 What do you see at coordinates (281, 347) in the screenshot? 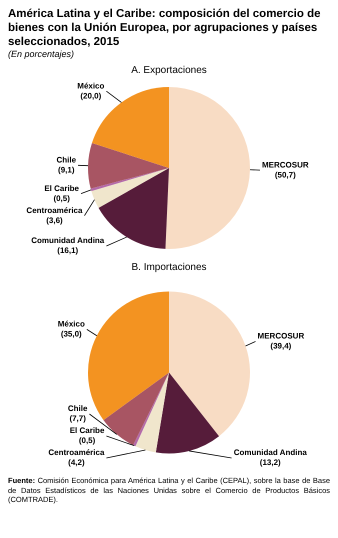
I see `data-label: (39,4)` at bounding box center [281, 347].